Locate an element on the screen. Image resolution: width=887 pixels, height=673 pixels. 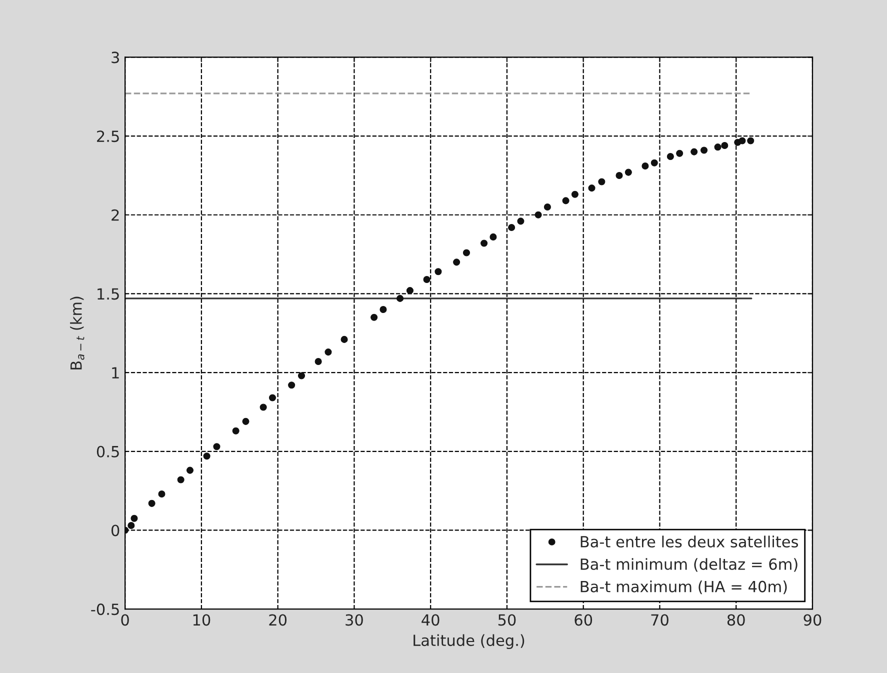
y-tick-label: 3 is located at coordinates (115, 58).